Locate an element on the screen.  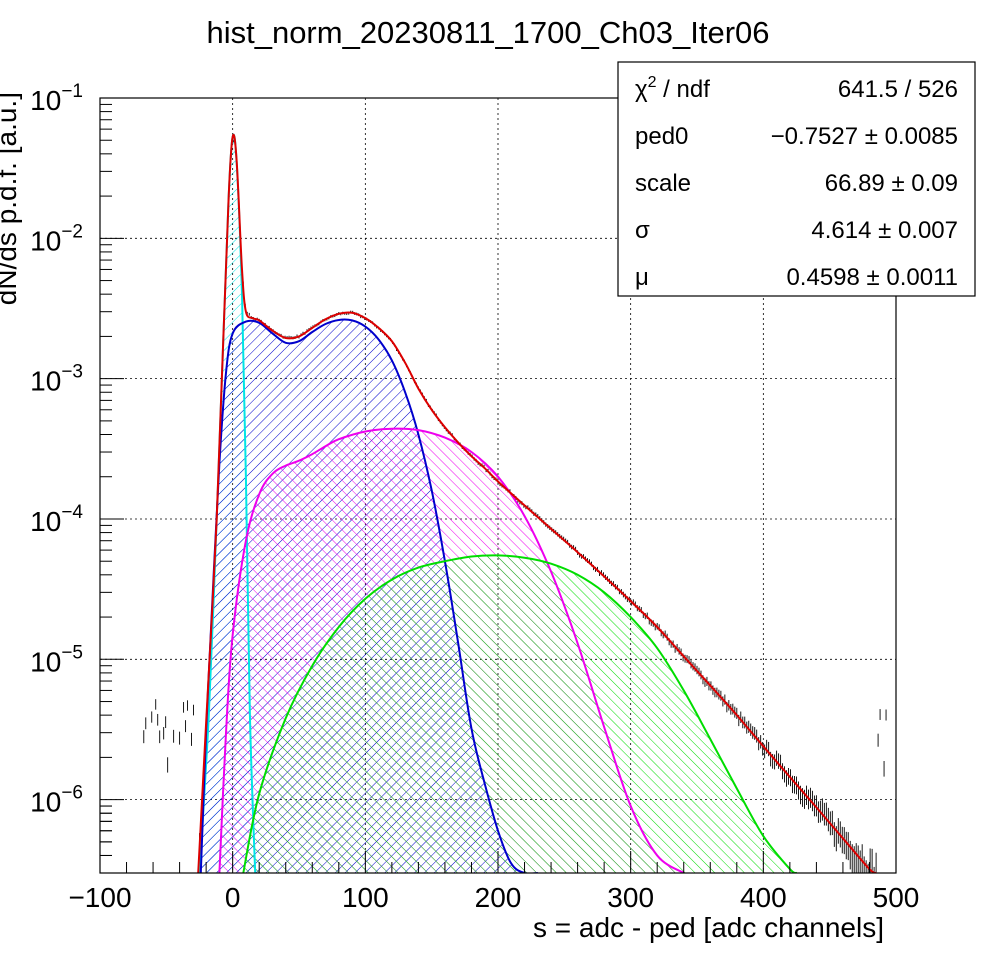
chart-title: hist_norm_20230811_1700_Ch03_Iter06 is located at coordinates (487, 32).